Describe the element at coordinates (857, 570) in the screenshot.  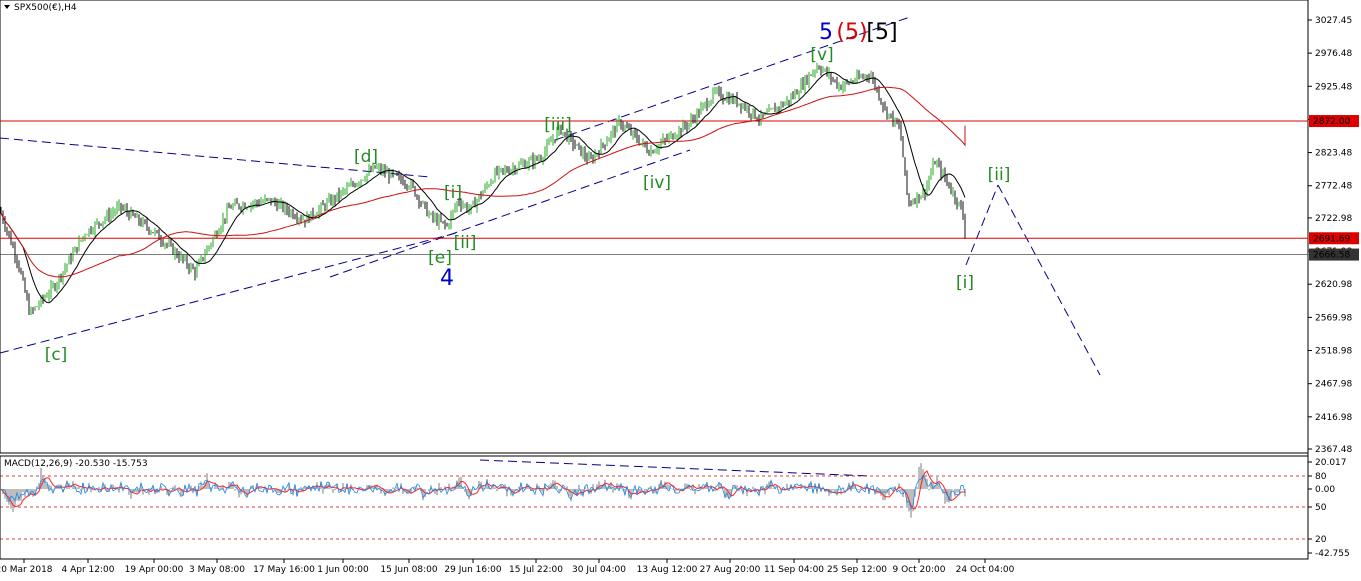
I see `time-tick-label: 25 Sep 12:00` at that location.